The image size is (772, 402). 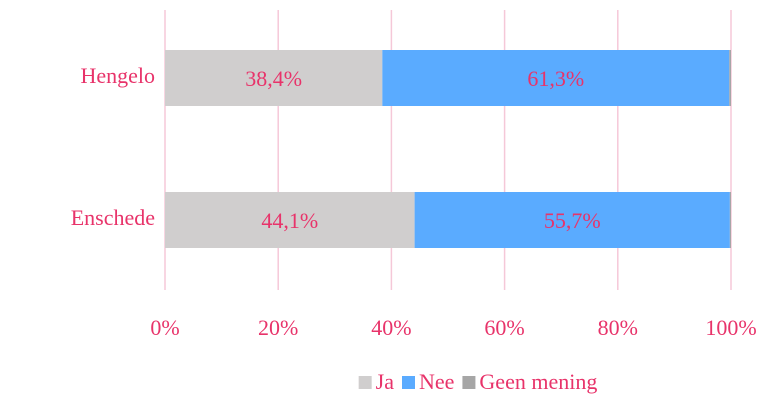 I want to click on data-label: 55,7%, so click(x=572, y=220).